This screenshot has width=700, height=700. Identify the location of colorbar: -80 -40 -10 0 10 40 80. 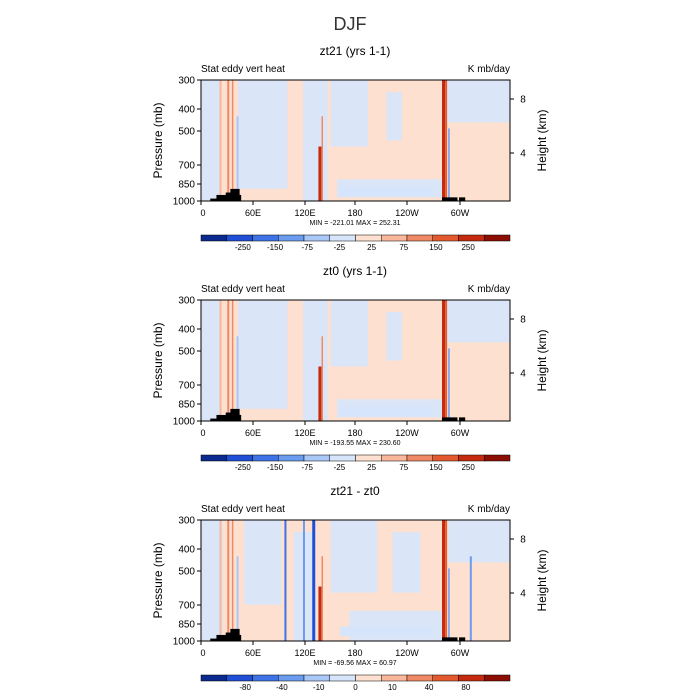
(355, 683).